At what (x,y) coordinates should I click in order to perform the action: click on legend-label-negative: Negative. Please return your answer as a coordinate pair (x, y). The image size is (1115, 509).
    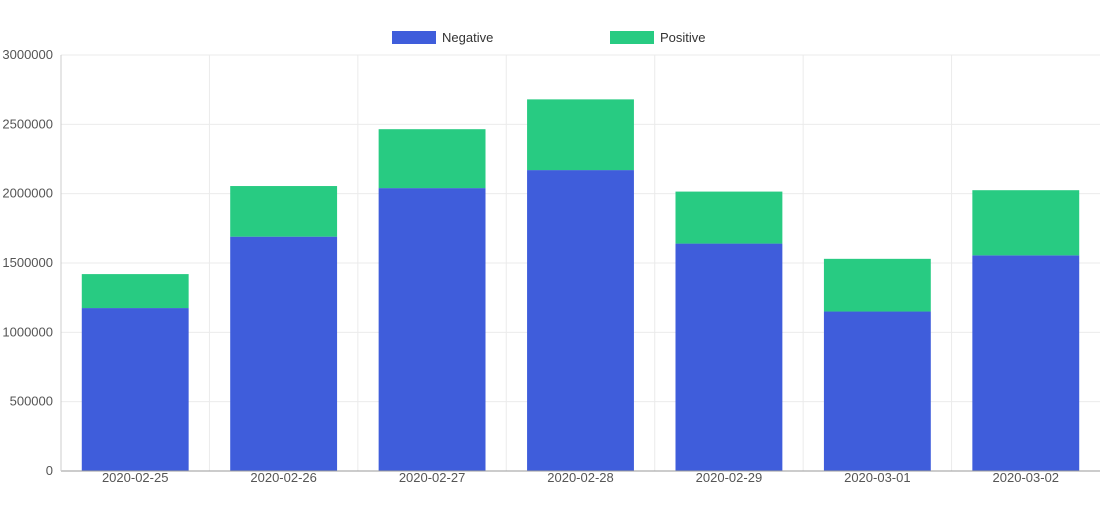
    Looking at the image, I should click on (467, 37).